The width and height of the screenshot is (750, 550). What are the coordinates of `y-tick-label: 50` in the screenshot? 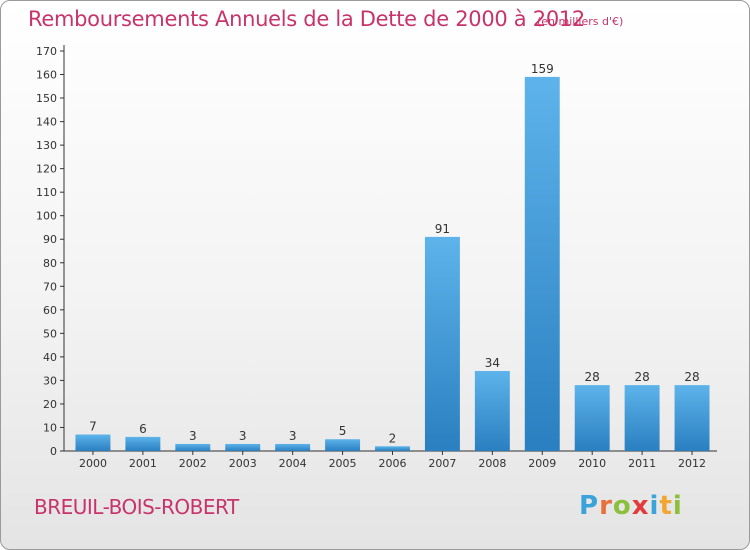 It's located at (50, 333).